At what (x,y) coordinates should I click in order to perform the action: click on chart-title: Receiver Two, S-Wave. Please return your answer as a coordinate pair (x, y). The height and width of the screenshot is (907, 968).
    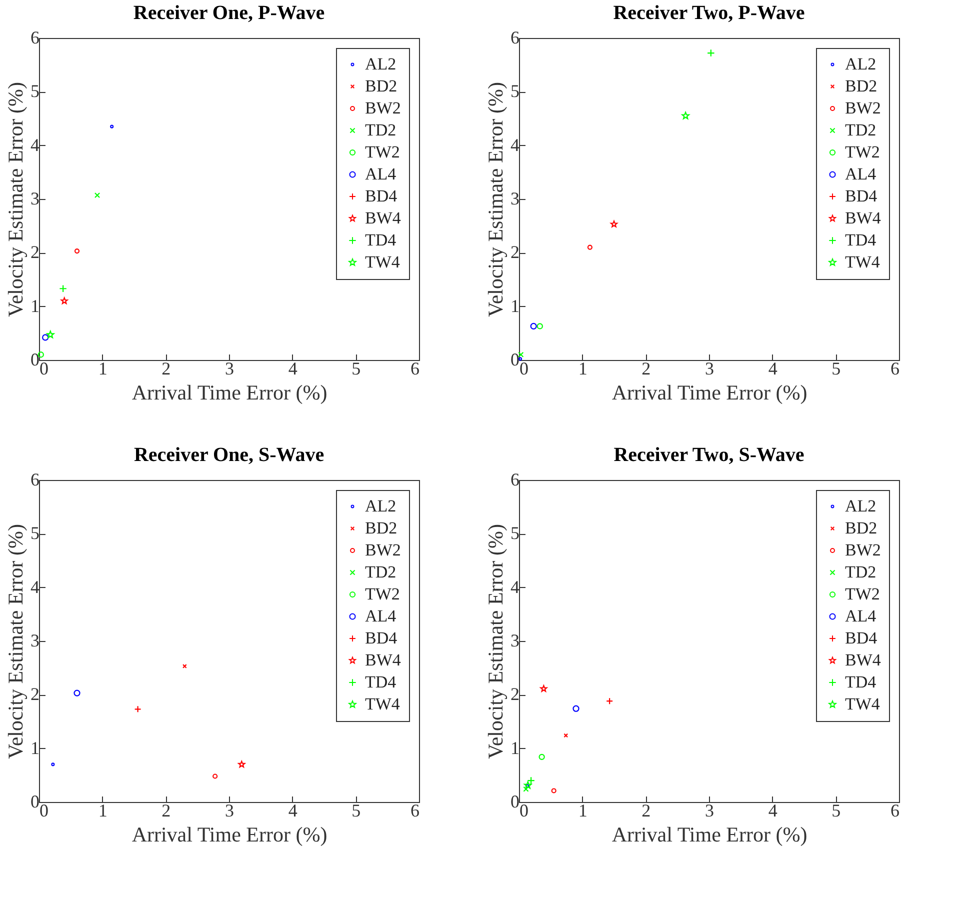
    Looking at the image, I should click on (709, 455).